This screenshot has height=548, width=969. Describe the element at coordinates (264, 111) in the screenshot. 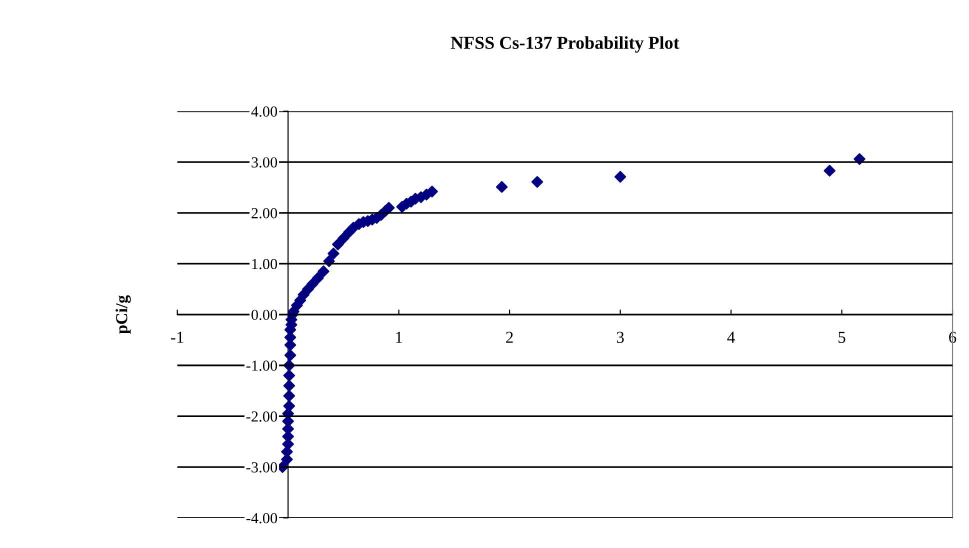

I see `y-tick-label: 4.00` at that location.